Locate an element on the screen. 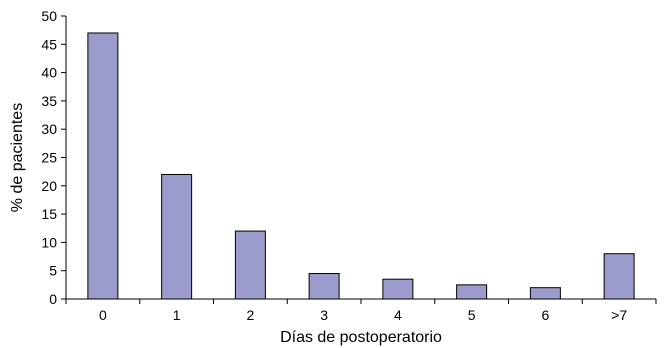 This screenshot has height=348, width=667. y-axis-ticks: 0 5 10 15 20 25 30 35 40 45 50 is located at coordinates (53, 157).